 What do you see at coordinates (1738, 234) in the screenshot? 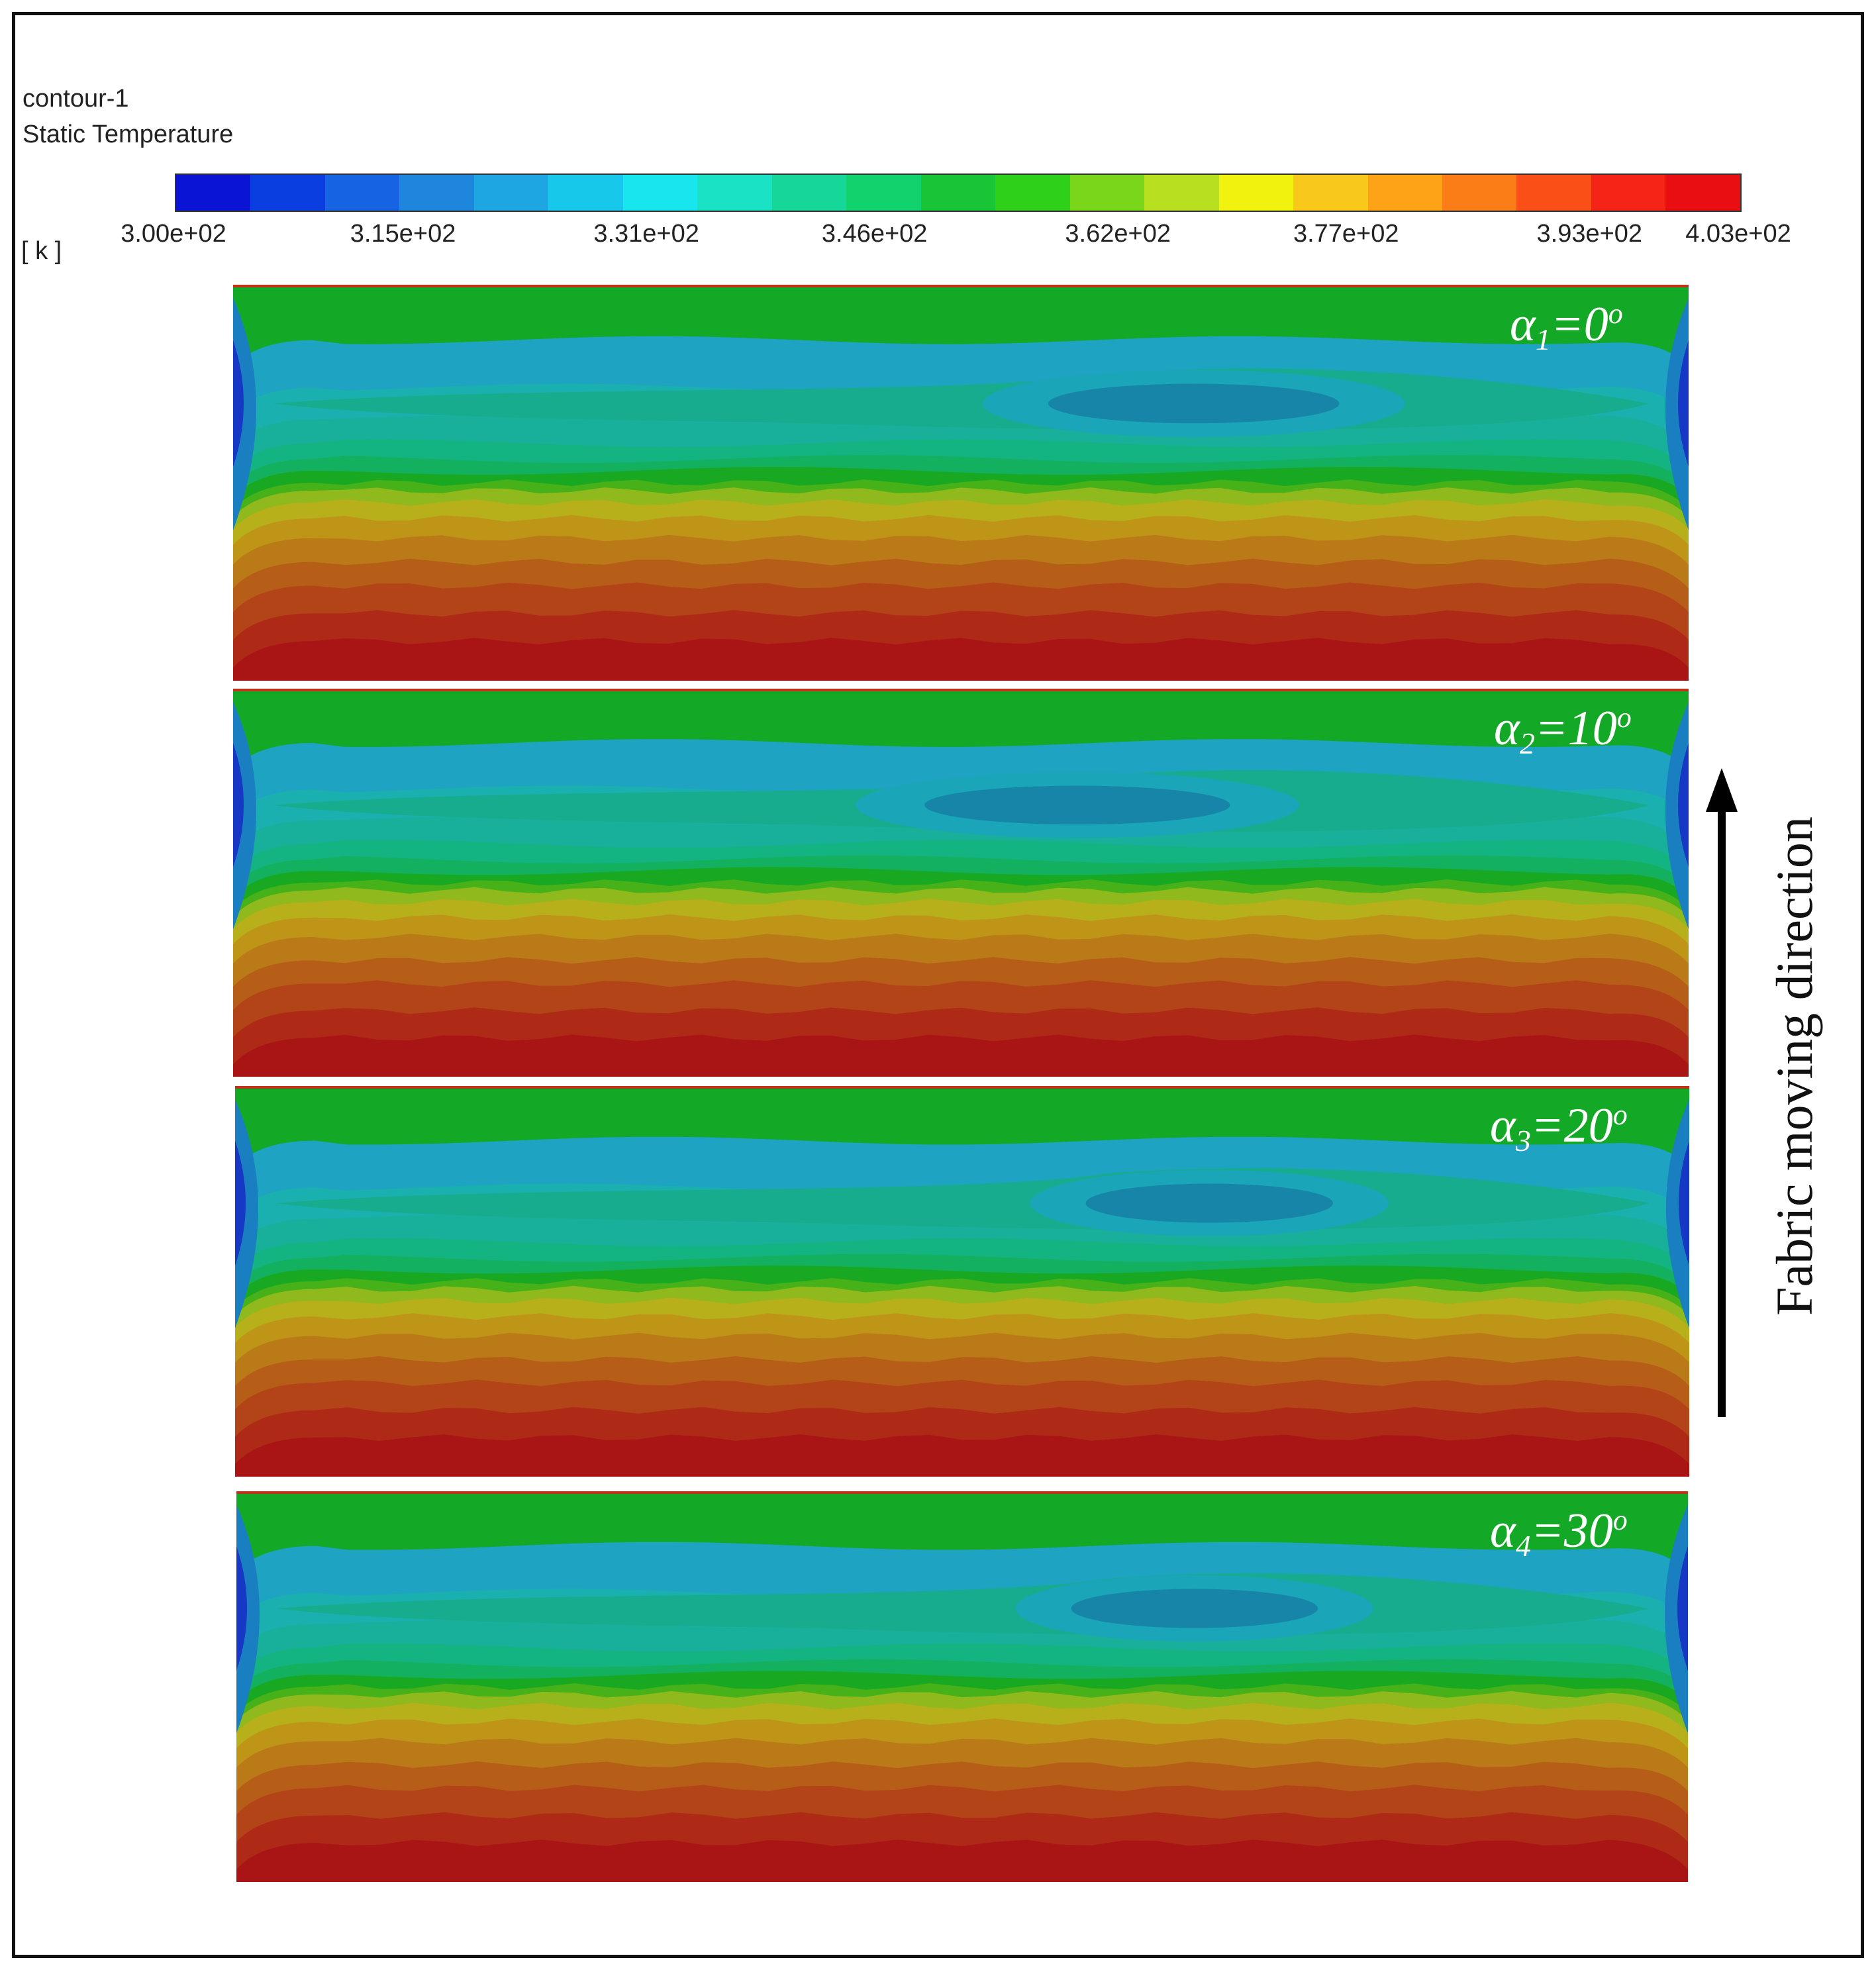
I see `colorbar-tick-label: 4.03e+02` at bounding box center [1738, 234].